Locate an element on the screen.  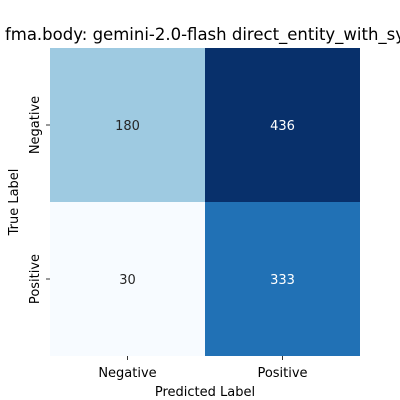
y-tick-label: Negative is located at coordinates (35, 125).